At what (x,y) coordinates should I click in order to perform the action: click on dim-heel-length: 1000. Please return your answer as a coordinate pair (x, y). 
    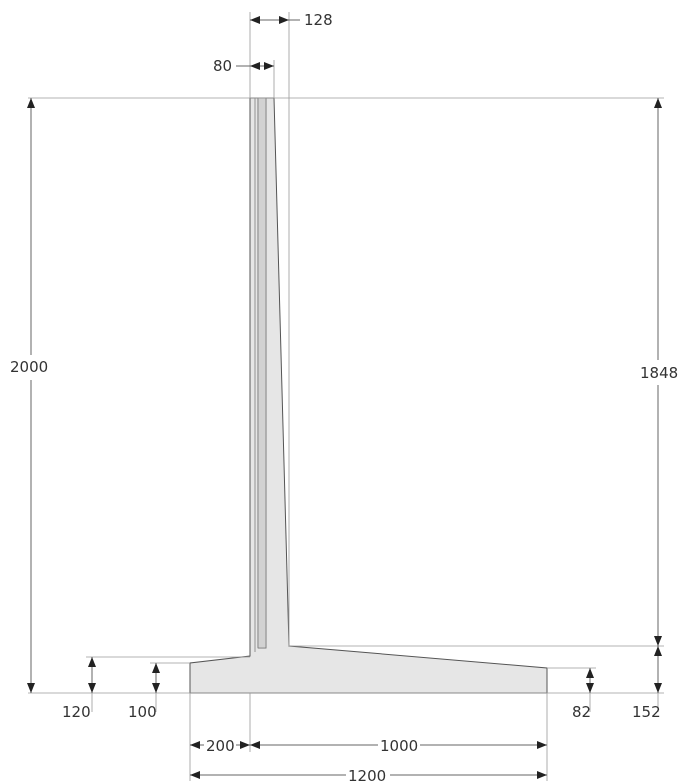
    Looking at the image, I should click on (398, 745).